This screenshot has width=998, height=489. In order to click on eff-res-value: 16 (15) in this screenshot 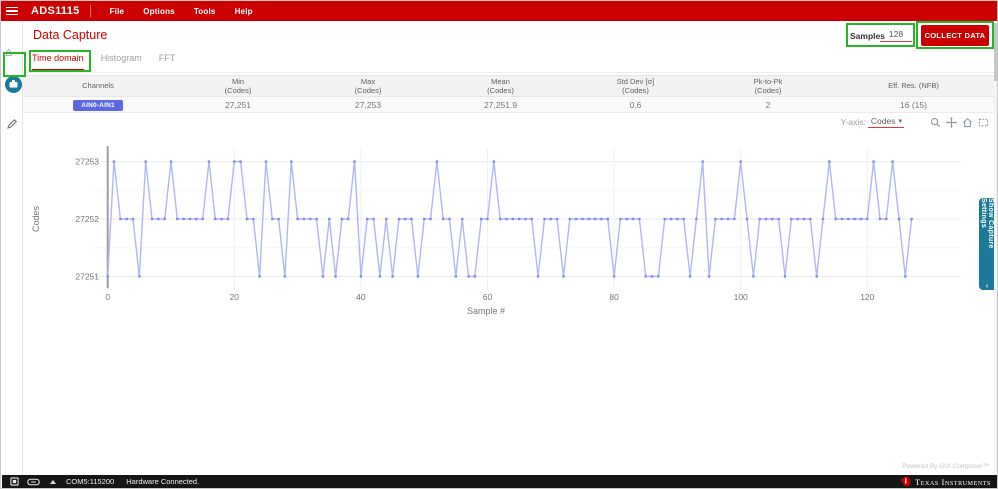, I will do `click(913, 104)`.